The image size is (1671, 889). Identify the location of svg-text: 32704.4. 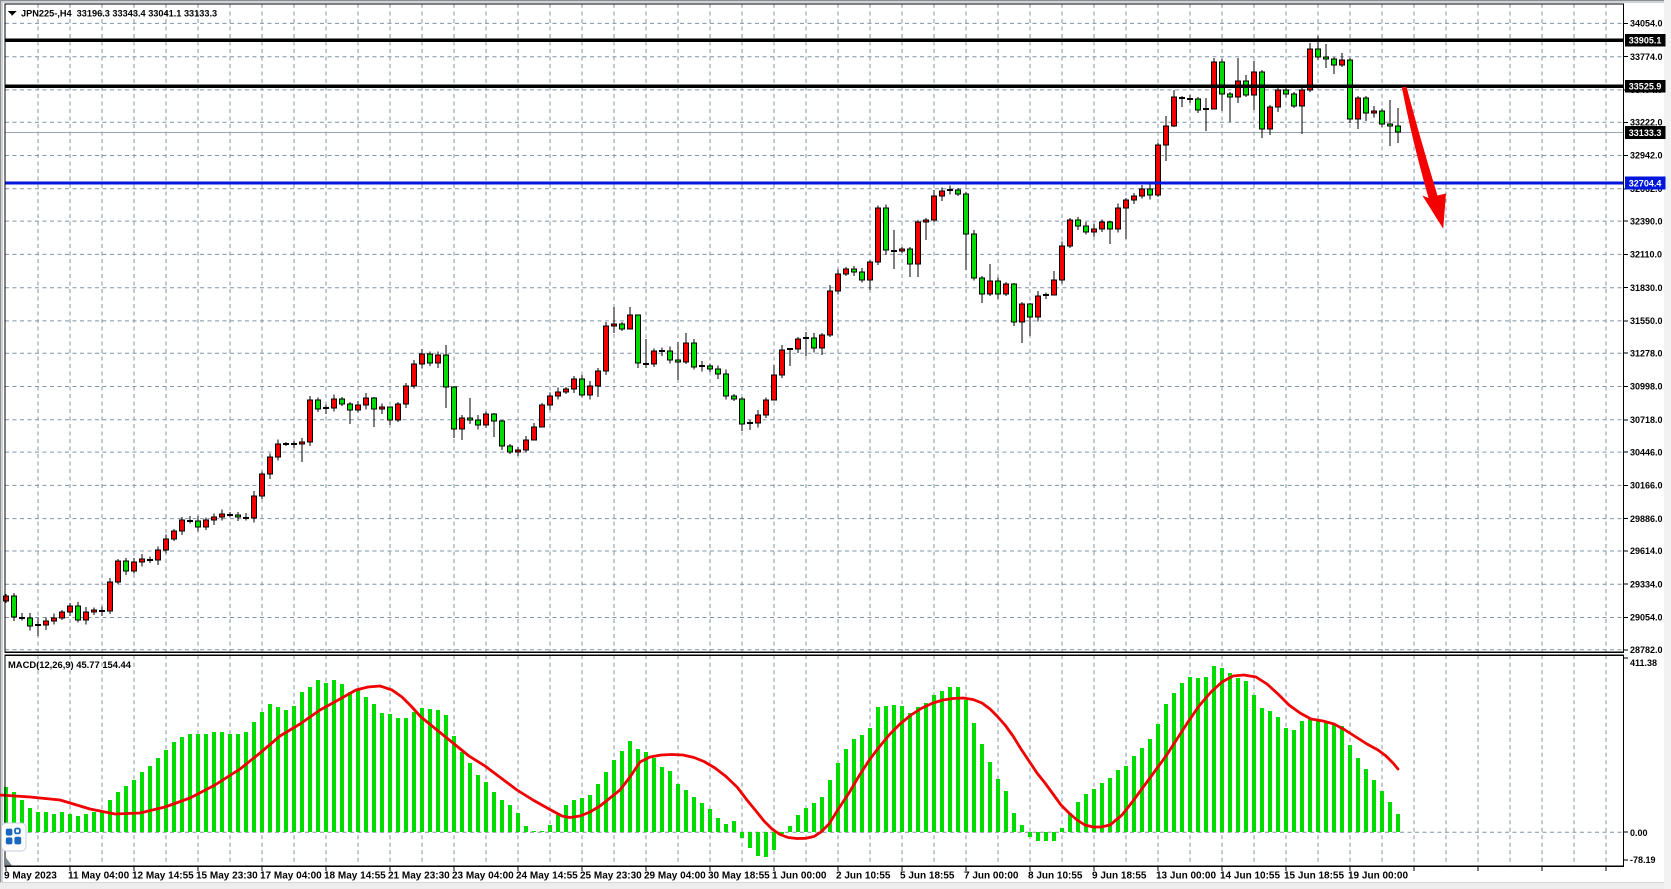
(1645, 183).